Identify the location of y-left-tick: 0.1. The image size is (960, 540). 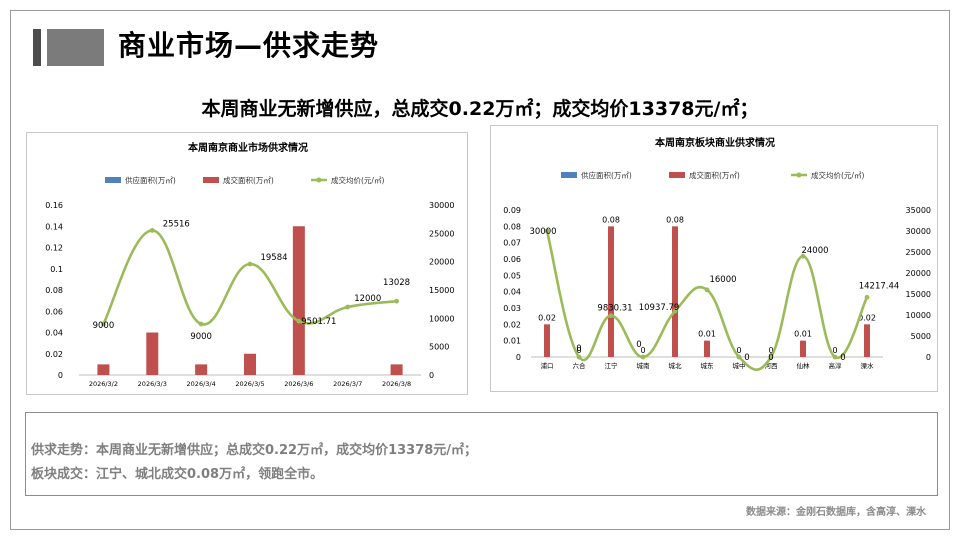
(56, 269).